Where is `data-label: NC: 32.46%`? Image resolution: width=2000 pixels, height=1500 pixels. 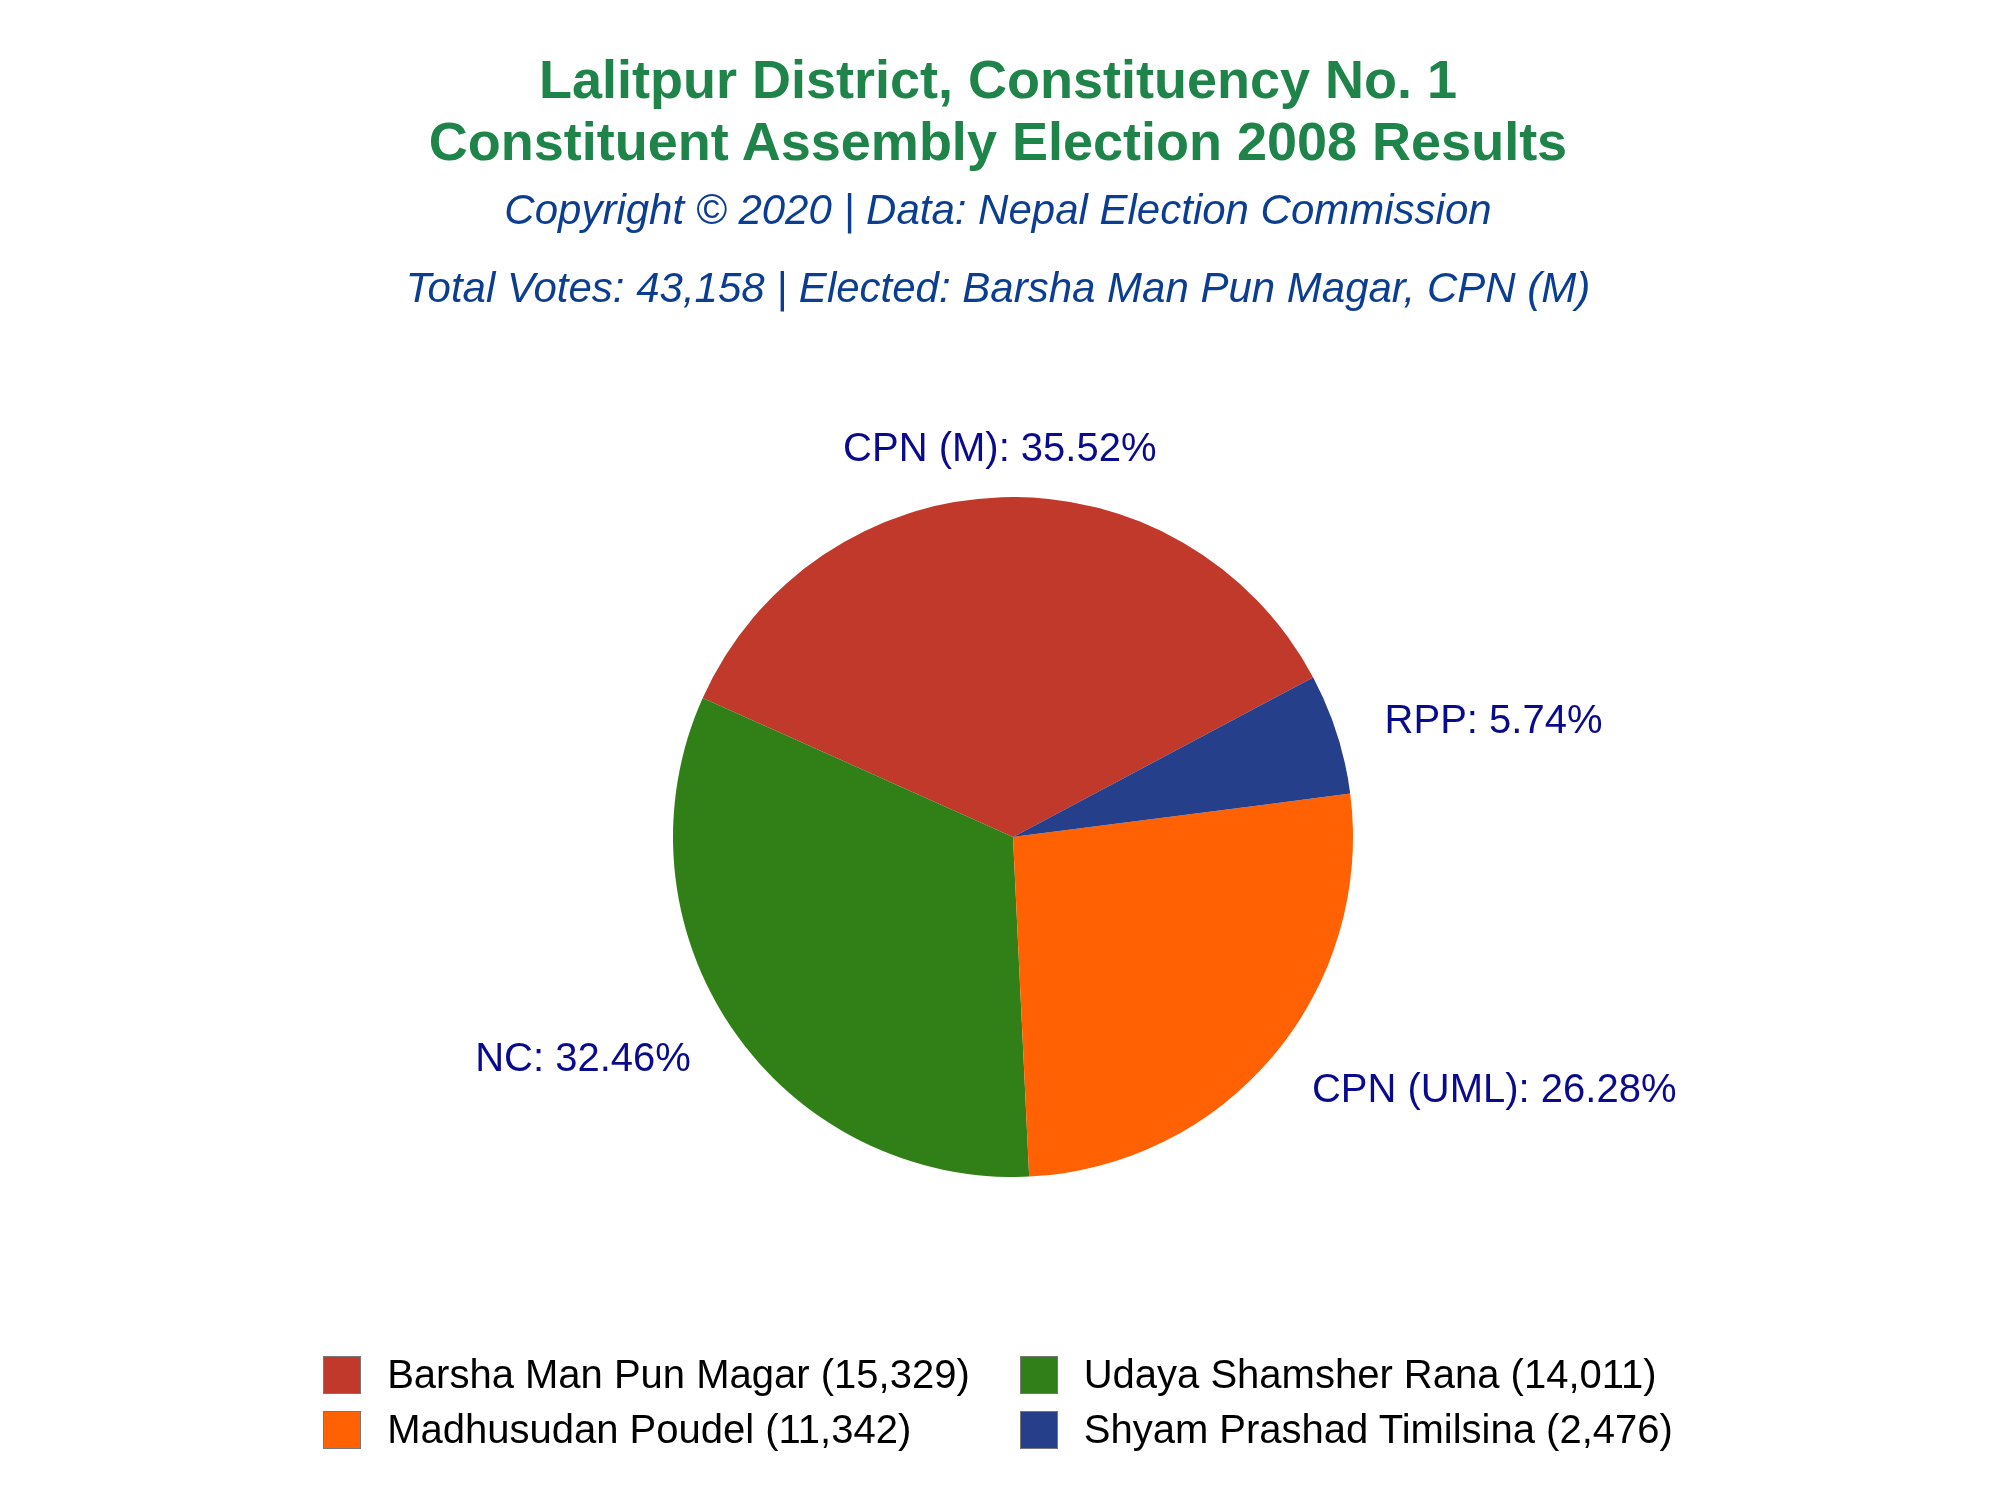 data-label: NC: 32.46% is located at coordinates (583, 1056).